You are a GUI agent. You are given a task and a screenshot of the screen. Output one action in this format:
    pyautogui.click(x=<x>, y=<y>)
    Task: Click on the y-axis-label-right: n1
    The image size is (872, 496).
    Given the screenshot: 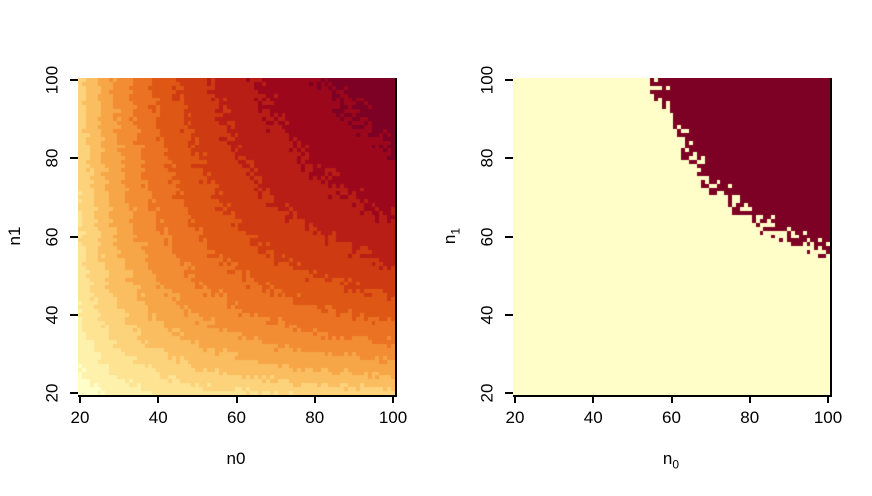 What is the action you would take?
    pyautogui.click(x=451, y=236)
    